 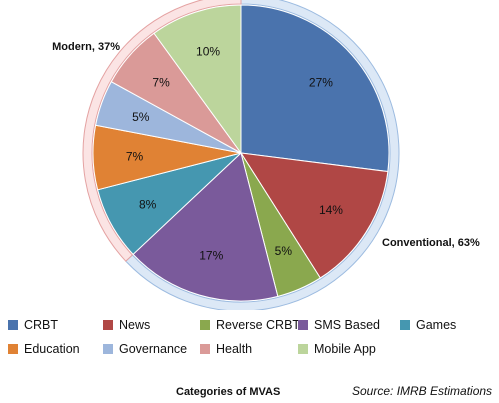 I want to click on pie-slice-news, so click(x=314, y=215).